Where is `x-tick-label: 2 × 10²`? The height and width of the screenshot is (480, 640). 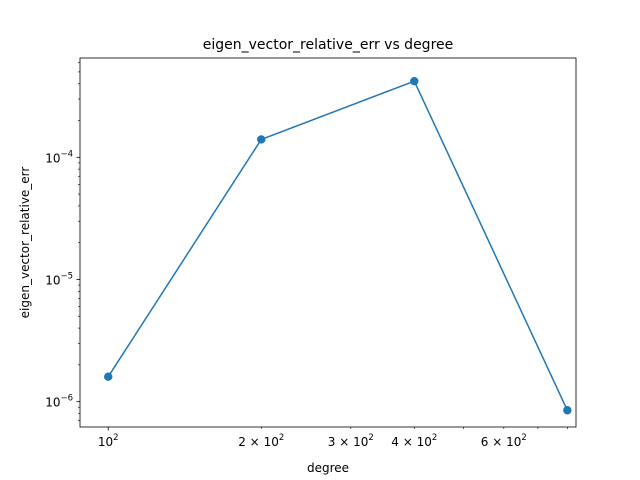 x-tick-label: 2 × 10² is located at coordinates (261, 441).